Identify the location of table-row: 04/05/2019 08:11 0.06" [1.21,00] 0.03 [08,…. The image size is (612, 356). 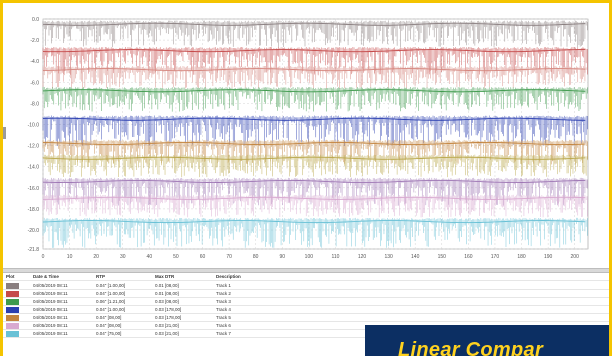
(306, 302).